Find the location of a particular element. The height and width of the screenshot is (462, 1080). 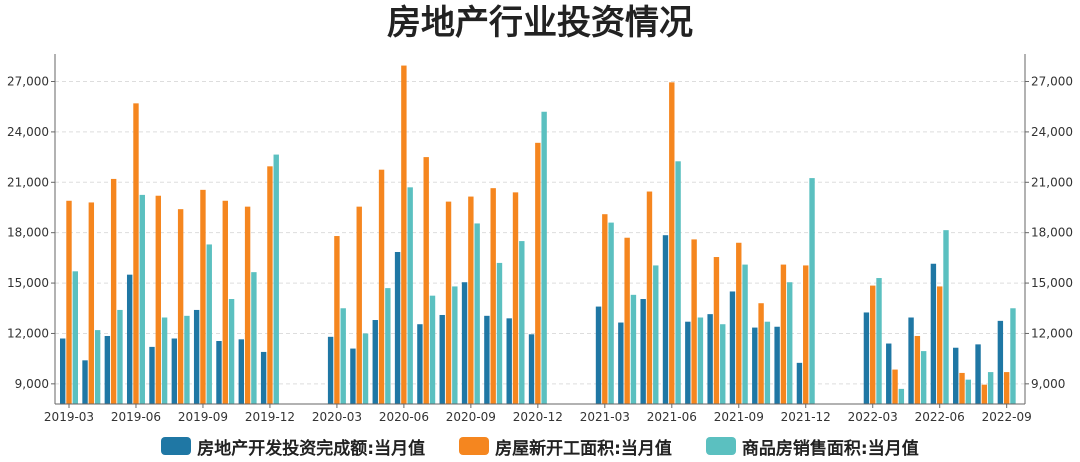

y-tick-label-left: 21,000 is located at coordinates (28, 182).